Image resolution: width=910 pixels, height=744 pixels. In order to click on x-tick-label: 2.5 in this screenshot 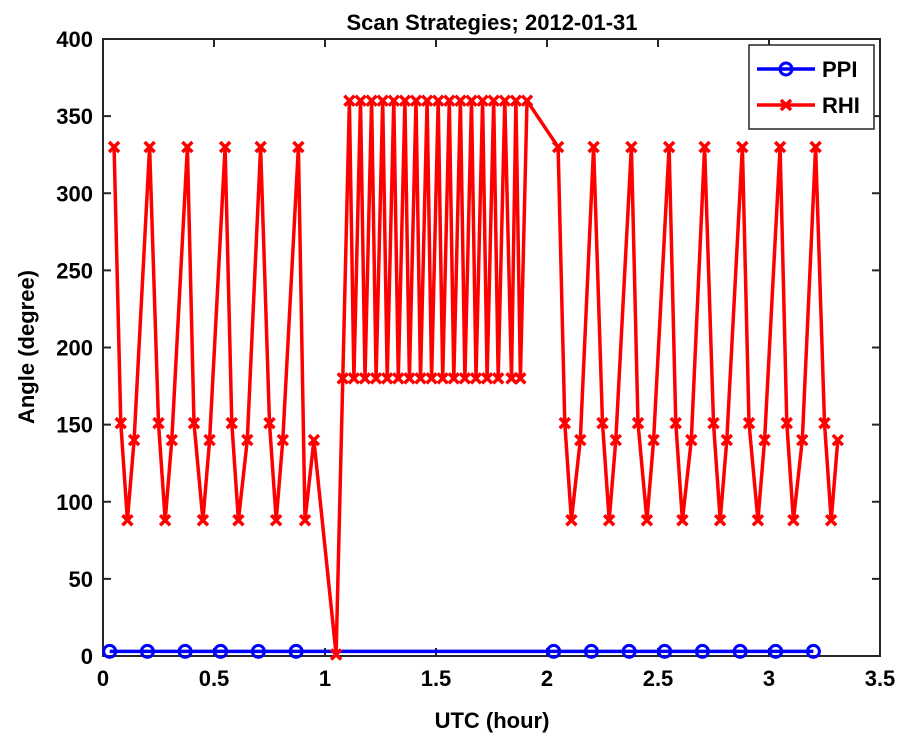, I will do `click(658, 678)`.